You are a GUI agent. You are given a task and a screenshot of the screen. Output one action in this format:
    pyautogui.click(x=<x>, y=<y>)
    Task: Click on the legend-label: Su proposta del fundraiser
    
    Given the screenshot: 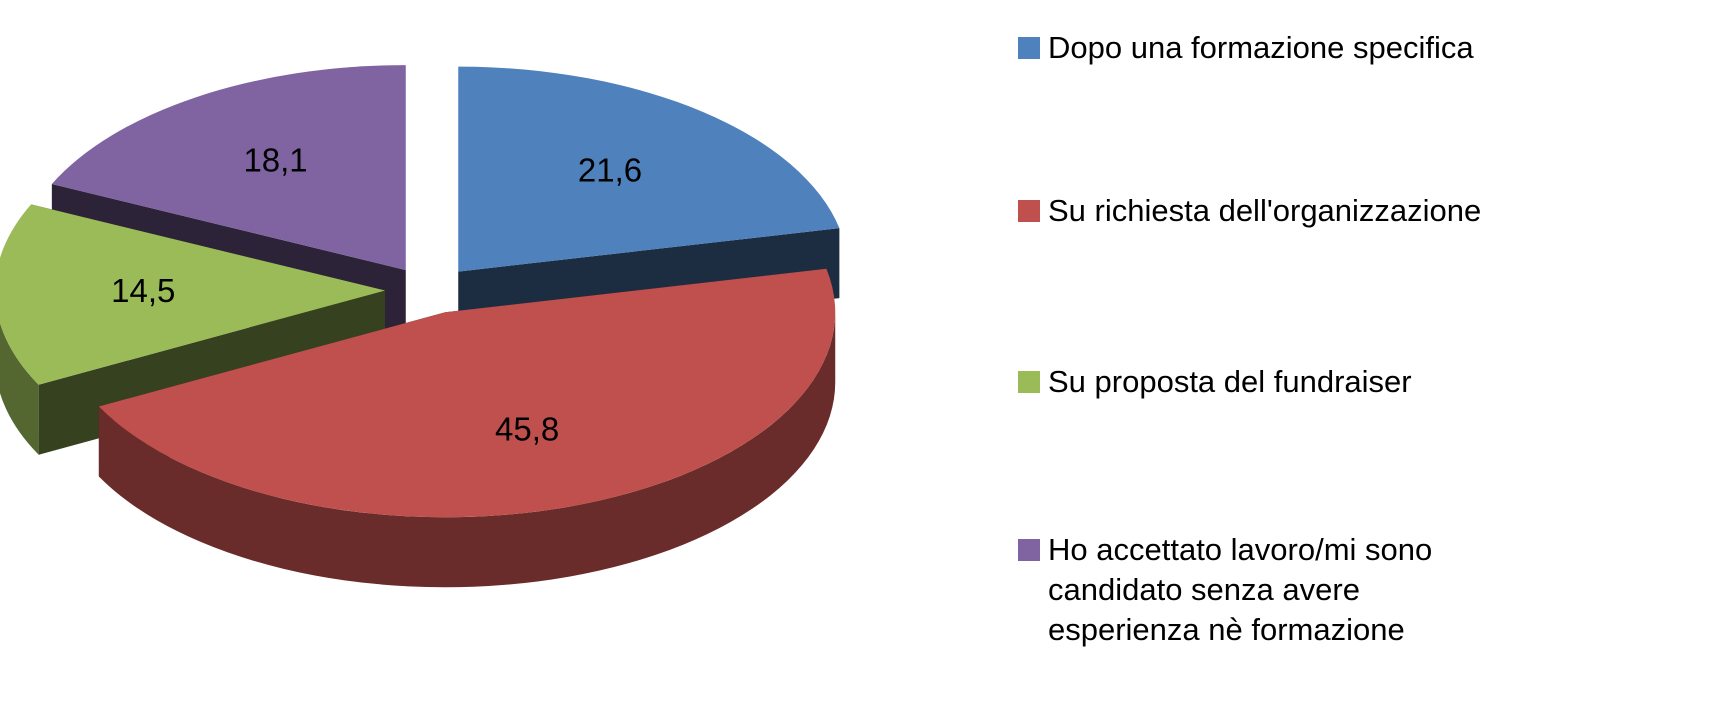 What is the action you would take?
    pyautogui.click(x=1230, y=381)
    